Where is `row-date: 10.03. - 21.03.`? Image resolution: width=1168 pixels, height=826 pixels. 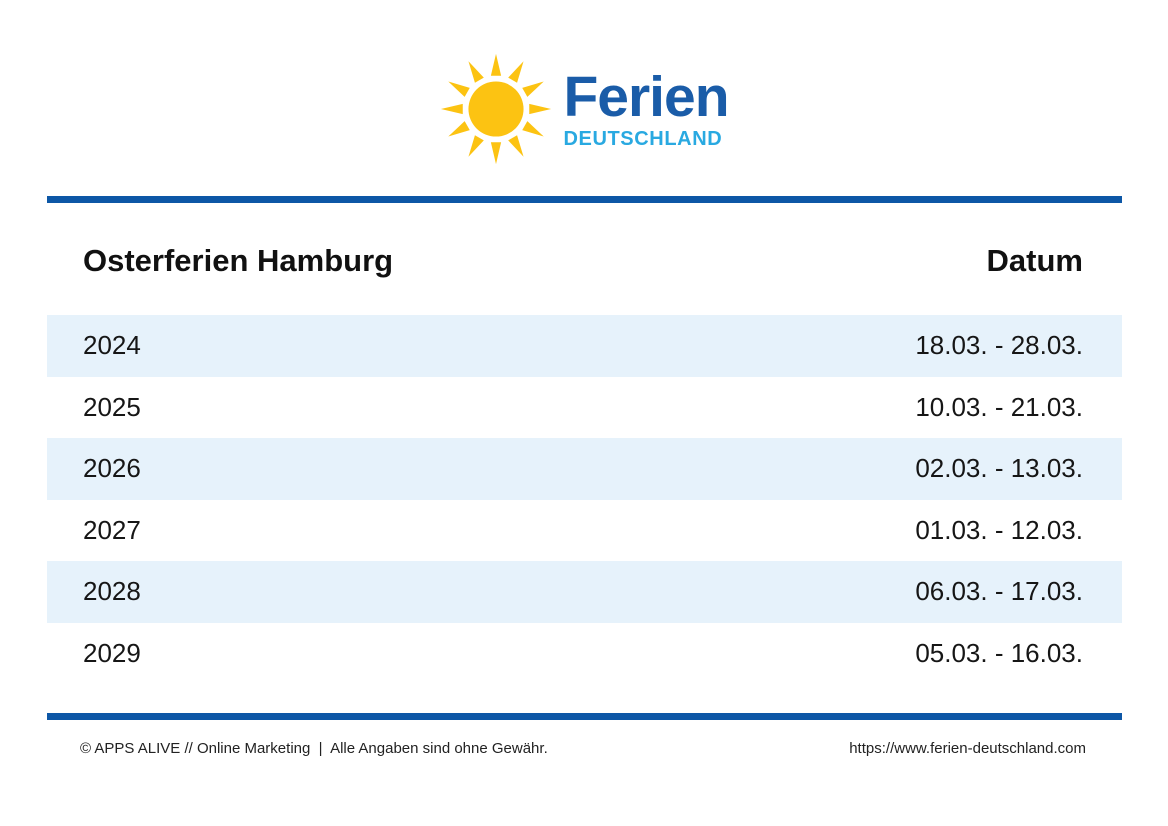
row-date: 10.03. - 21.03. is located at coordinates (999, 406).